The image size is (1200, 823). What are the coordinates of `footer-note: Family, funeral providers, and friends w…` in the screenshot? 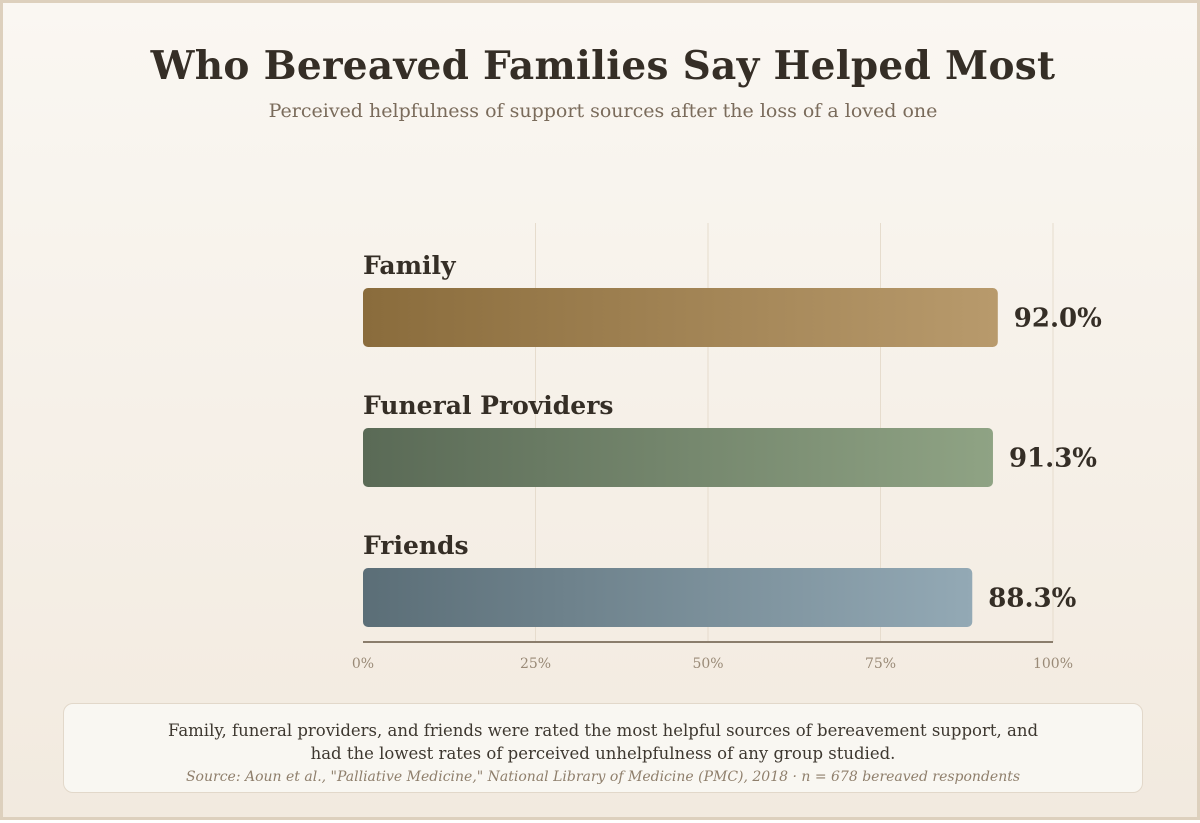 It's located at (603, 742).